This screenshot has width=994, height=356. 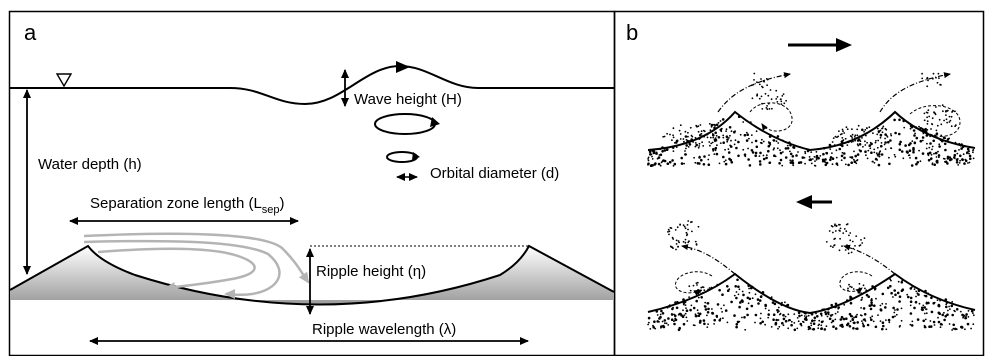 I want to click on upper-vortex-loops, so click(x=855, y=119).